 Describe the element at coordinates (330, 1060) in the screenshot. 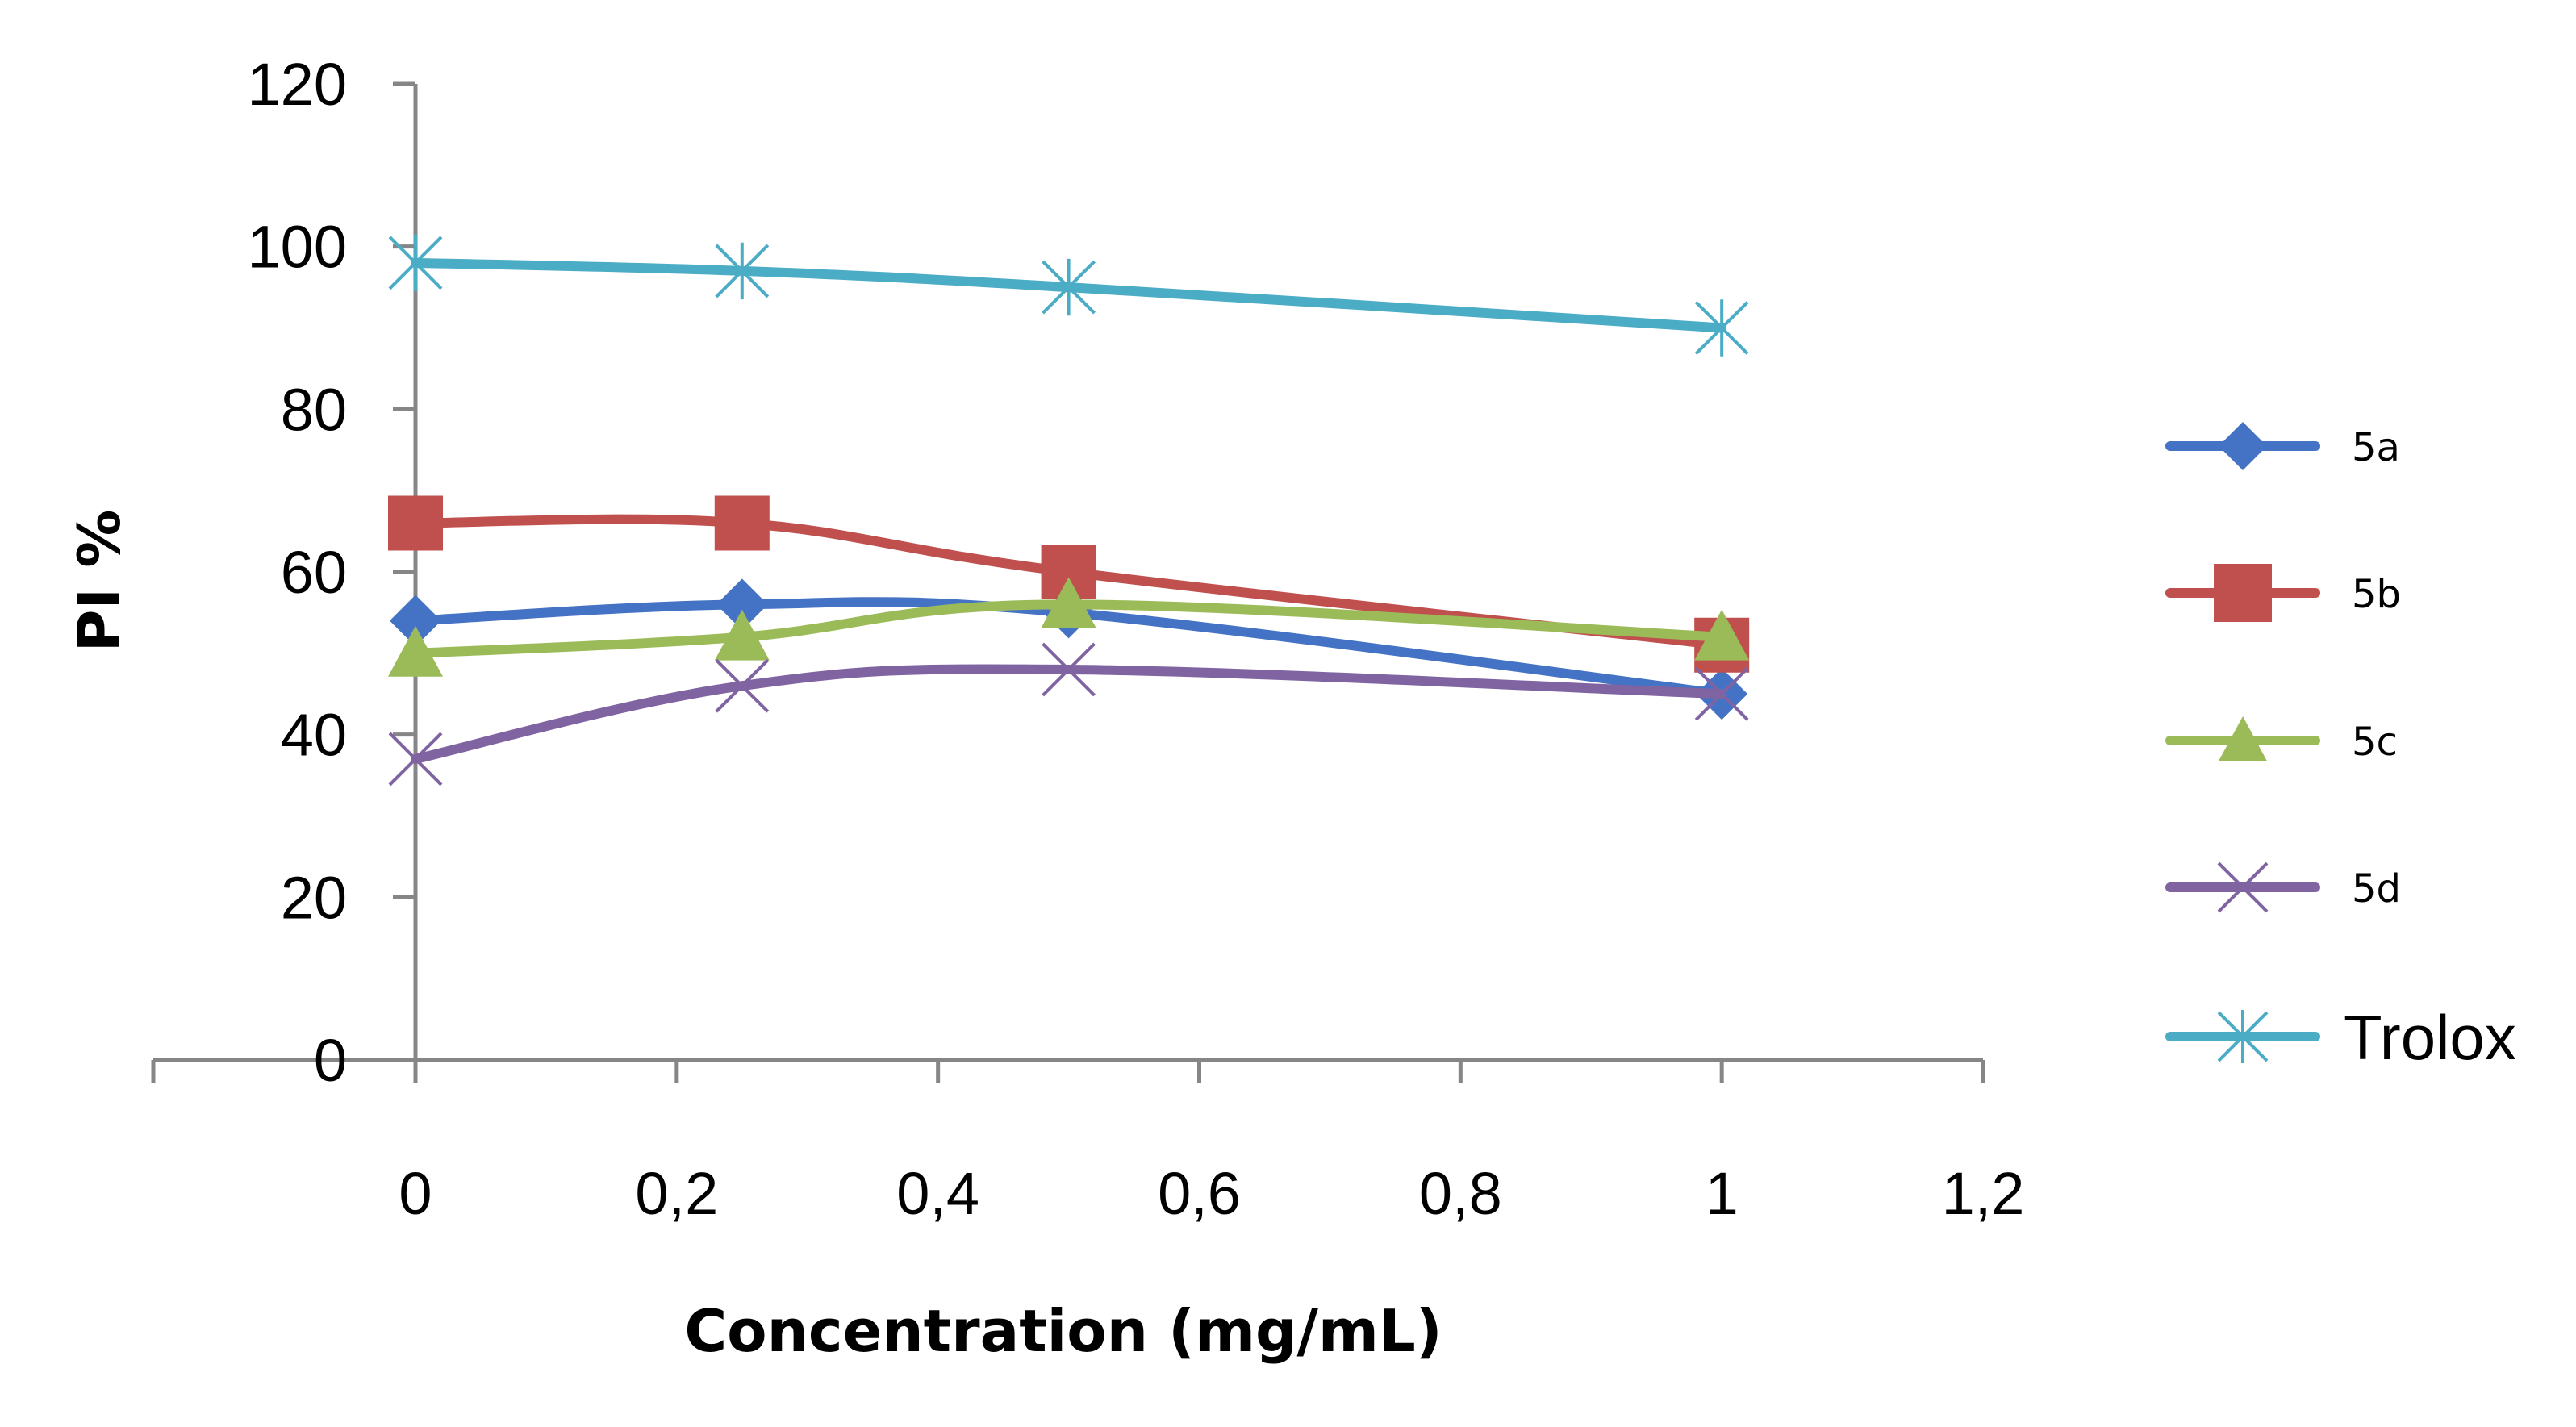

I see `y-tick-label: 0` at that location.